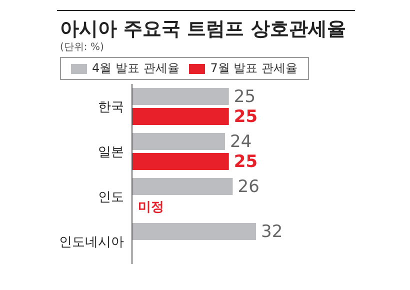 The height and width of the screenshot is (290, 410). Describe the element at coordinates (249, 187) in the screenshot. I see `data-label: 26` at that location.